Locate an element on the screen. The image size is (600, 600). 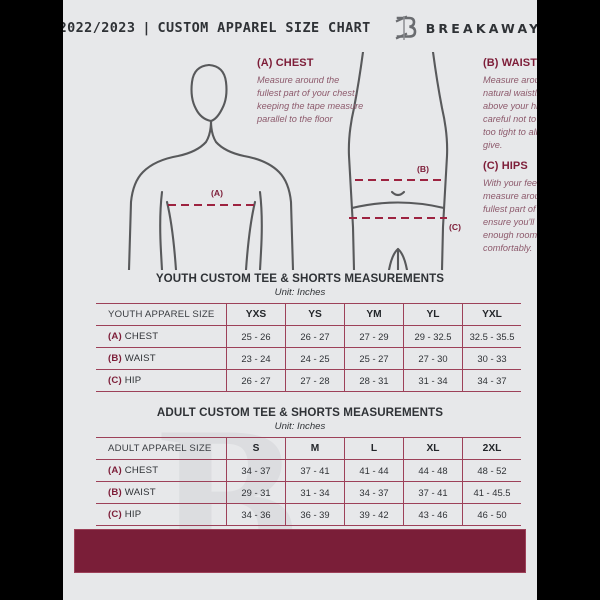
head-right-outline is located at coordinates (217, 93).